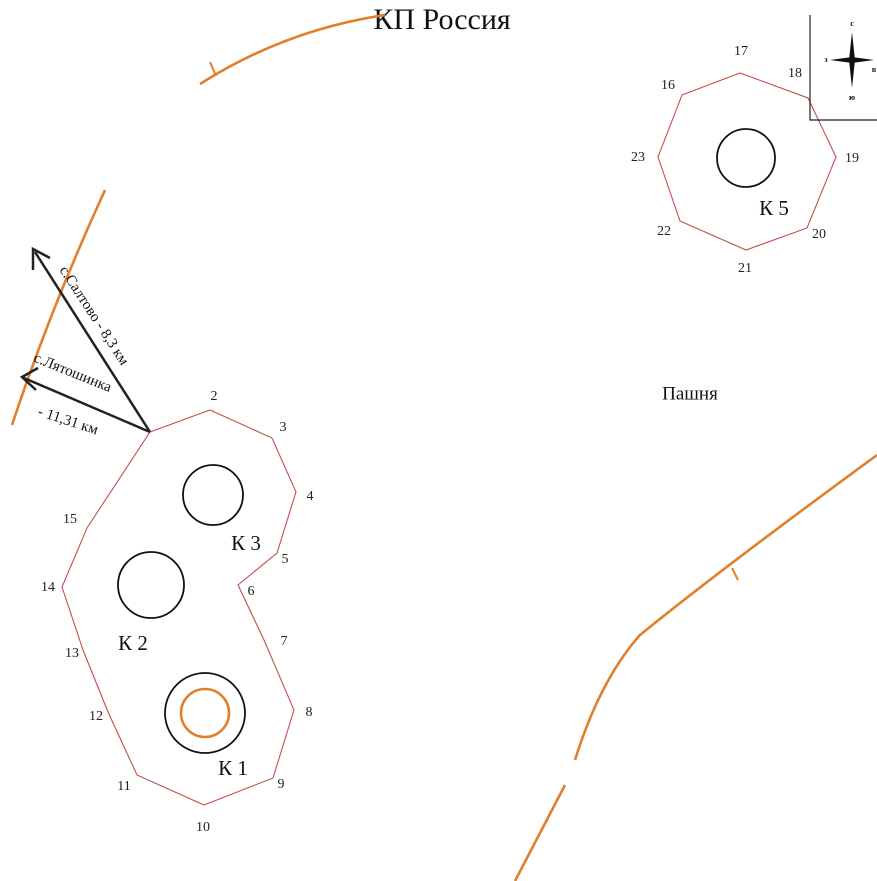 The image size is (877, 881). Describe the element at coordinates (309, 712) in the screenshot. I see `label: 8` at that location.